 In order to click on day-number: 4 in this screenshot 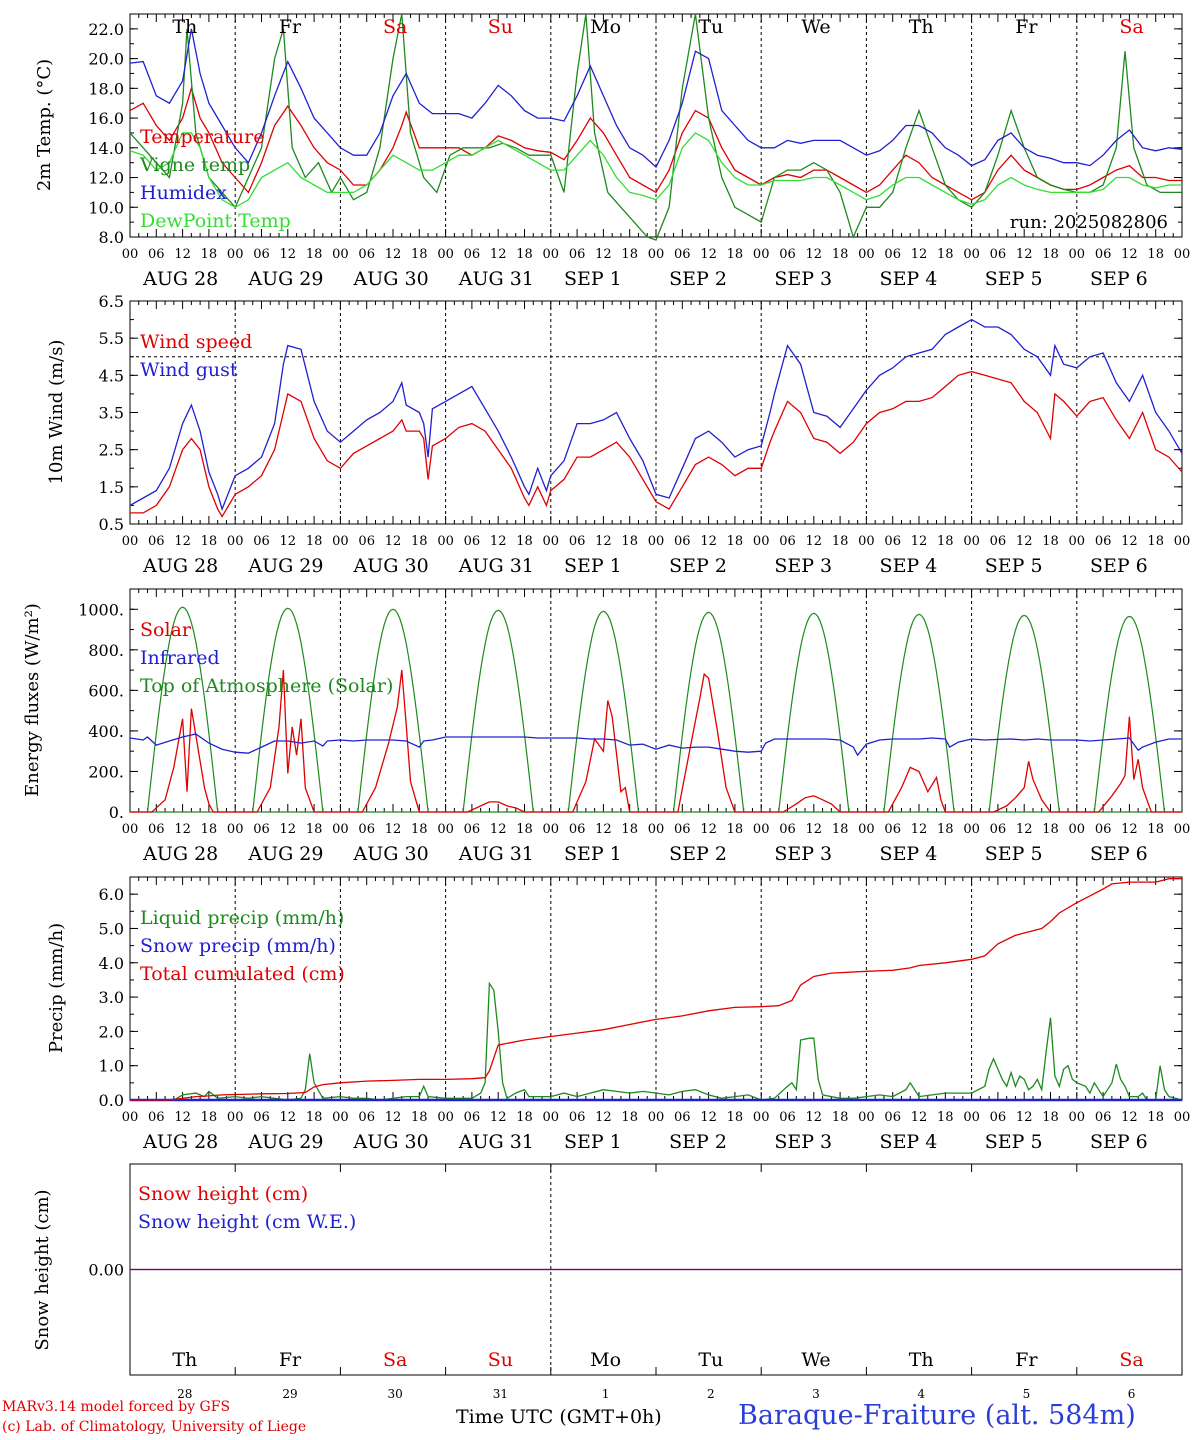, I will do `click(921, 1393)`.